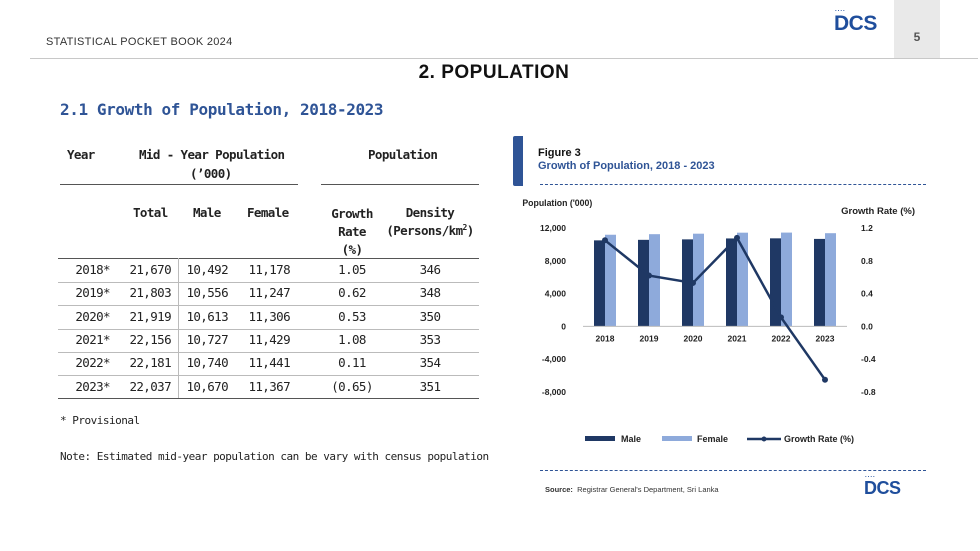 The height and width of the screenshot is (551, 980). Describe the element at coordinates (556, 261) in the screenshot. I see `y-tick-label: 8,000` at that location.